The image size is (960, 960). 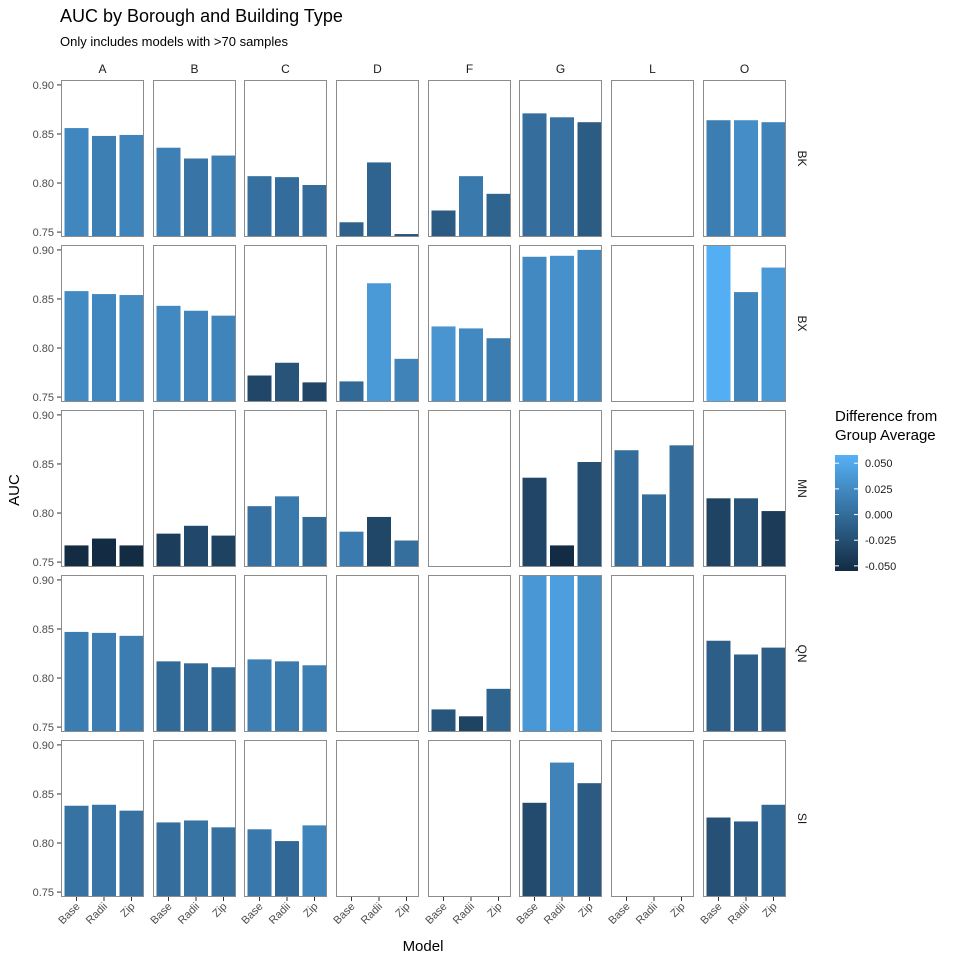 What do you see at coordinates (285, 323) in the screenshot?
I see `panel-bx-c` at bounding box center [285, 323].